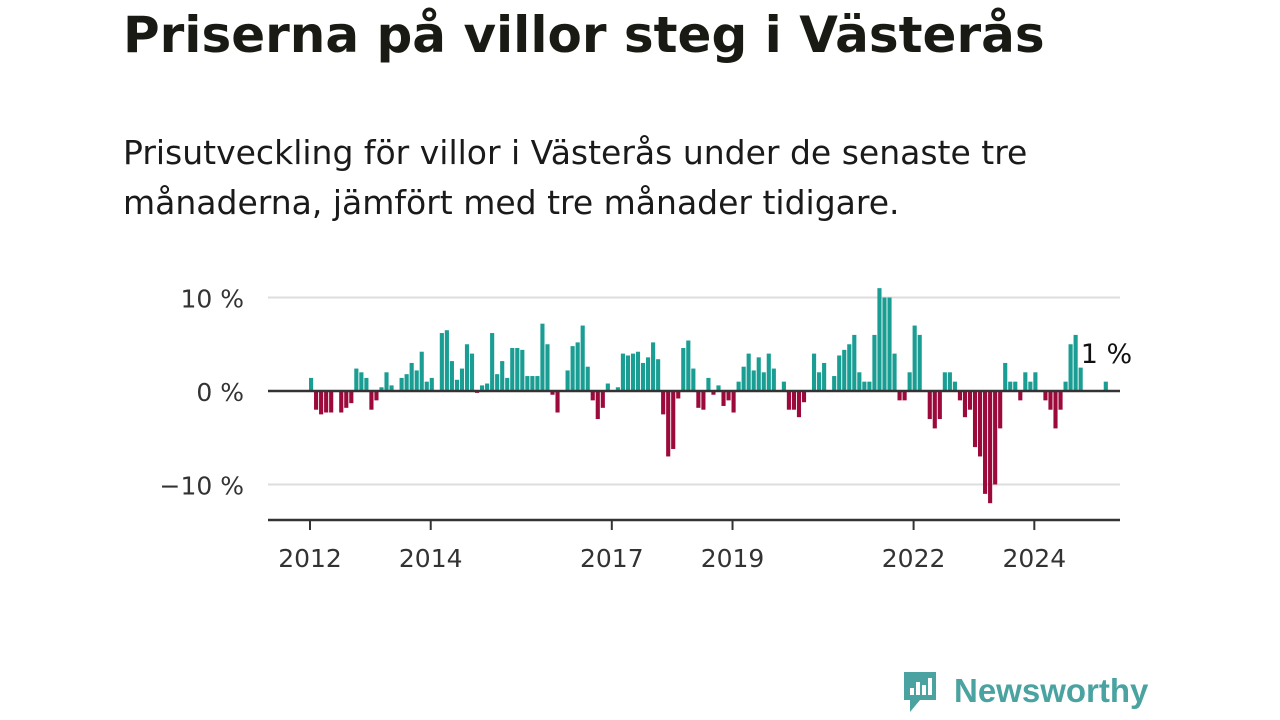 This screenshot has height=720, width=1280. I want to click on last-value-label: 1 %, so click(1106, 354).